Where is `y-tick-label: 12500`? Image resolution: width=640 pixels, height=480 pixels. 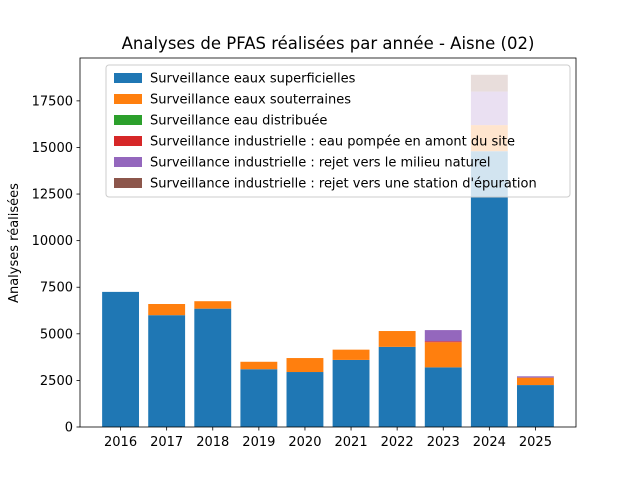 y-tick-label: 12500 is located at coordinates (52, 195).